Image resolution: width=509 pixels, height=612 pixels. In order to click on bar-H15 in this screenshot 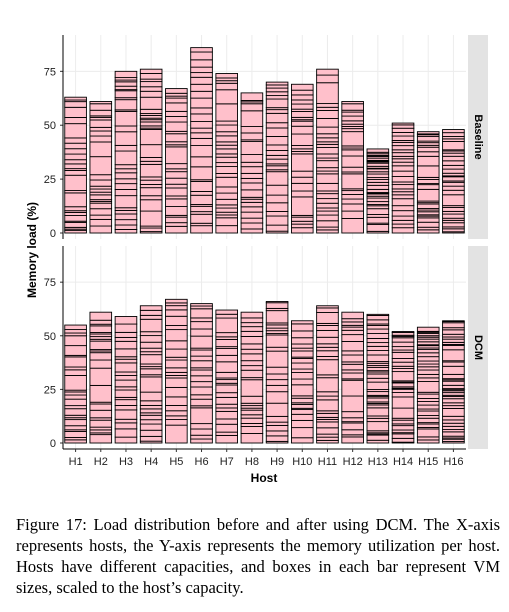, I will do `click(428, 182)`.